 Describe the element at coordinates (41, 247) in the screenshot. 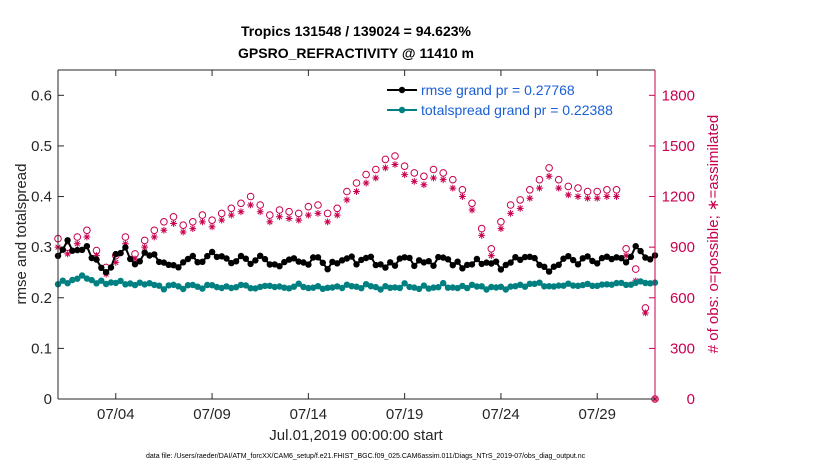

I see `y-left-tick-label: 0.3` at that location.